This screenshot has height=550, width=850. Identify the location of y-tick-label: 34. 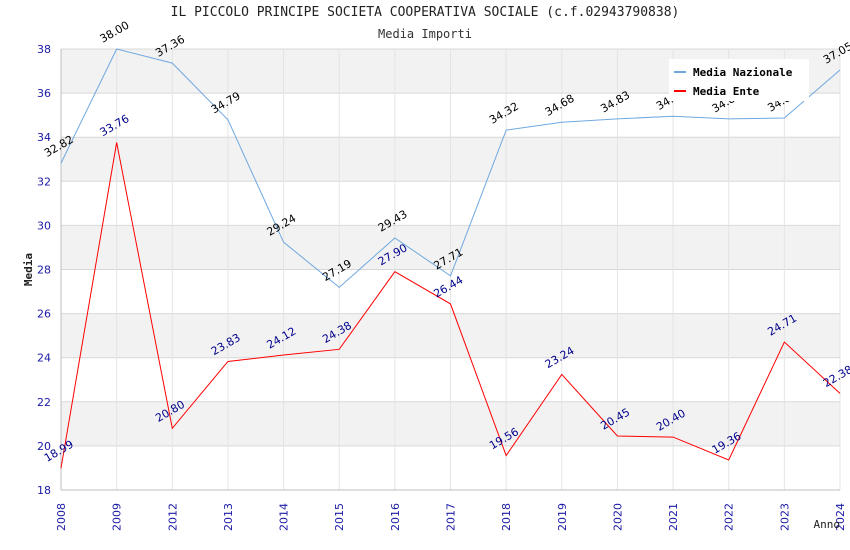
(44, 137).